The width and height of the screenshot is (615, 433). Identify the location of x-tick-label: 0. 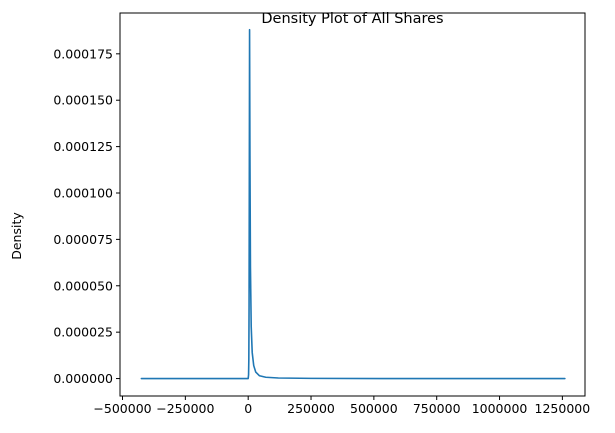
(248, 408).